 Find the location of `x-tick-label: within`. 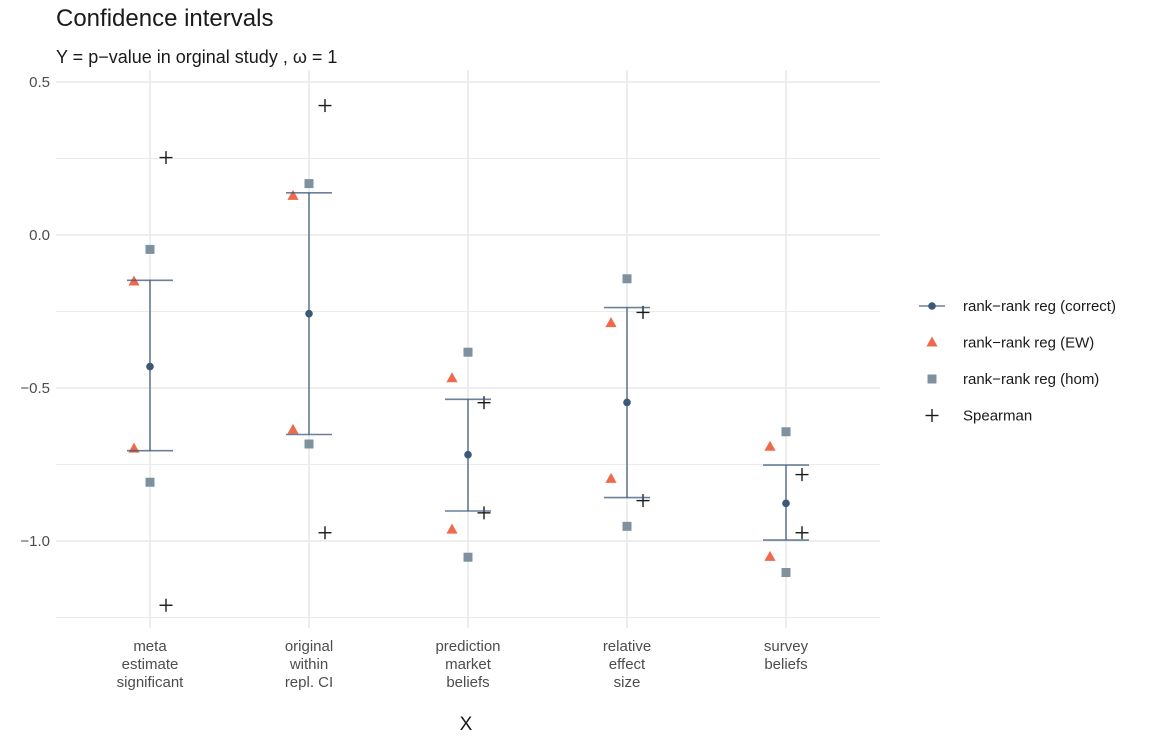

x-tick-label: within is located at coordinates (308, 664).